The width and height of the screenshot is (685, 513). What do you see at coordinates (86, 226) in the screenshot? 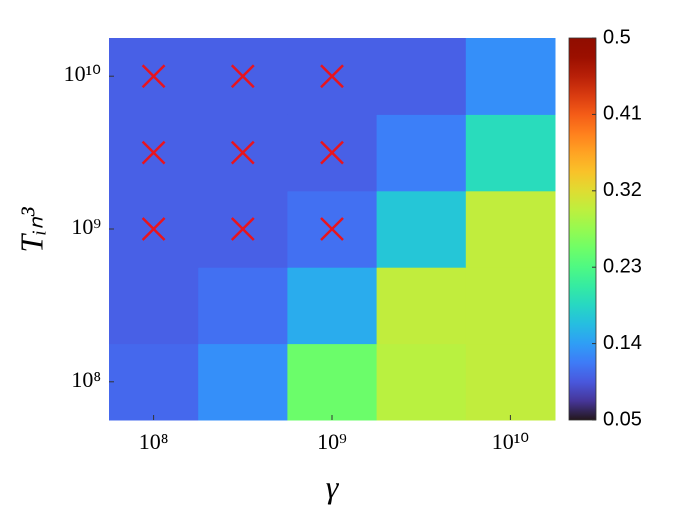
I see `y-tick-label: 10⁹` at bounding box center [86, 226].